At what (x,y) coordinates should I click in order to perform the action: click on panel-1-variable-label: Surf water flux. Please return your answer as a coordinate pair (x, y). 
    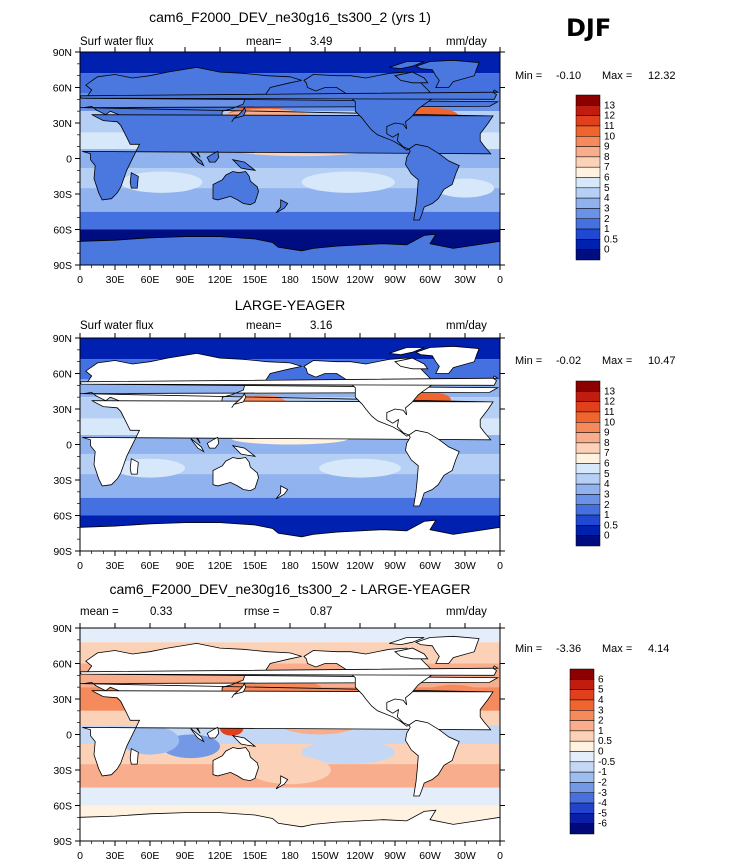
    Looking at the image, I should click on (117, 42).